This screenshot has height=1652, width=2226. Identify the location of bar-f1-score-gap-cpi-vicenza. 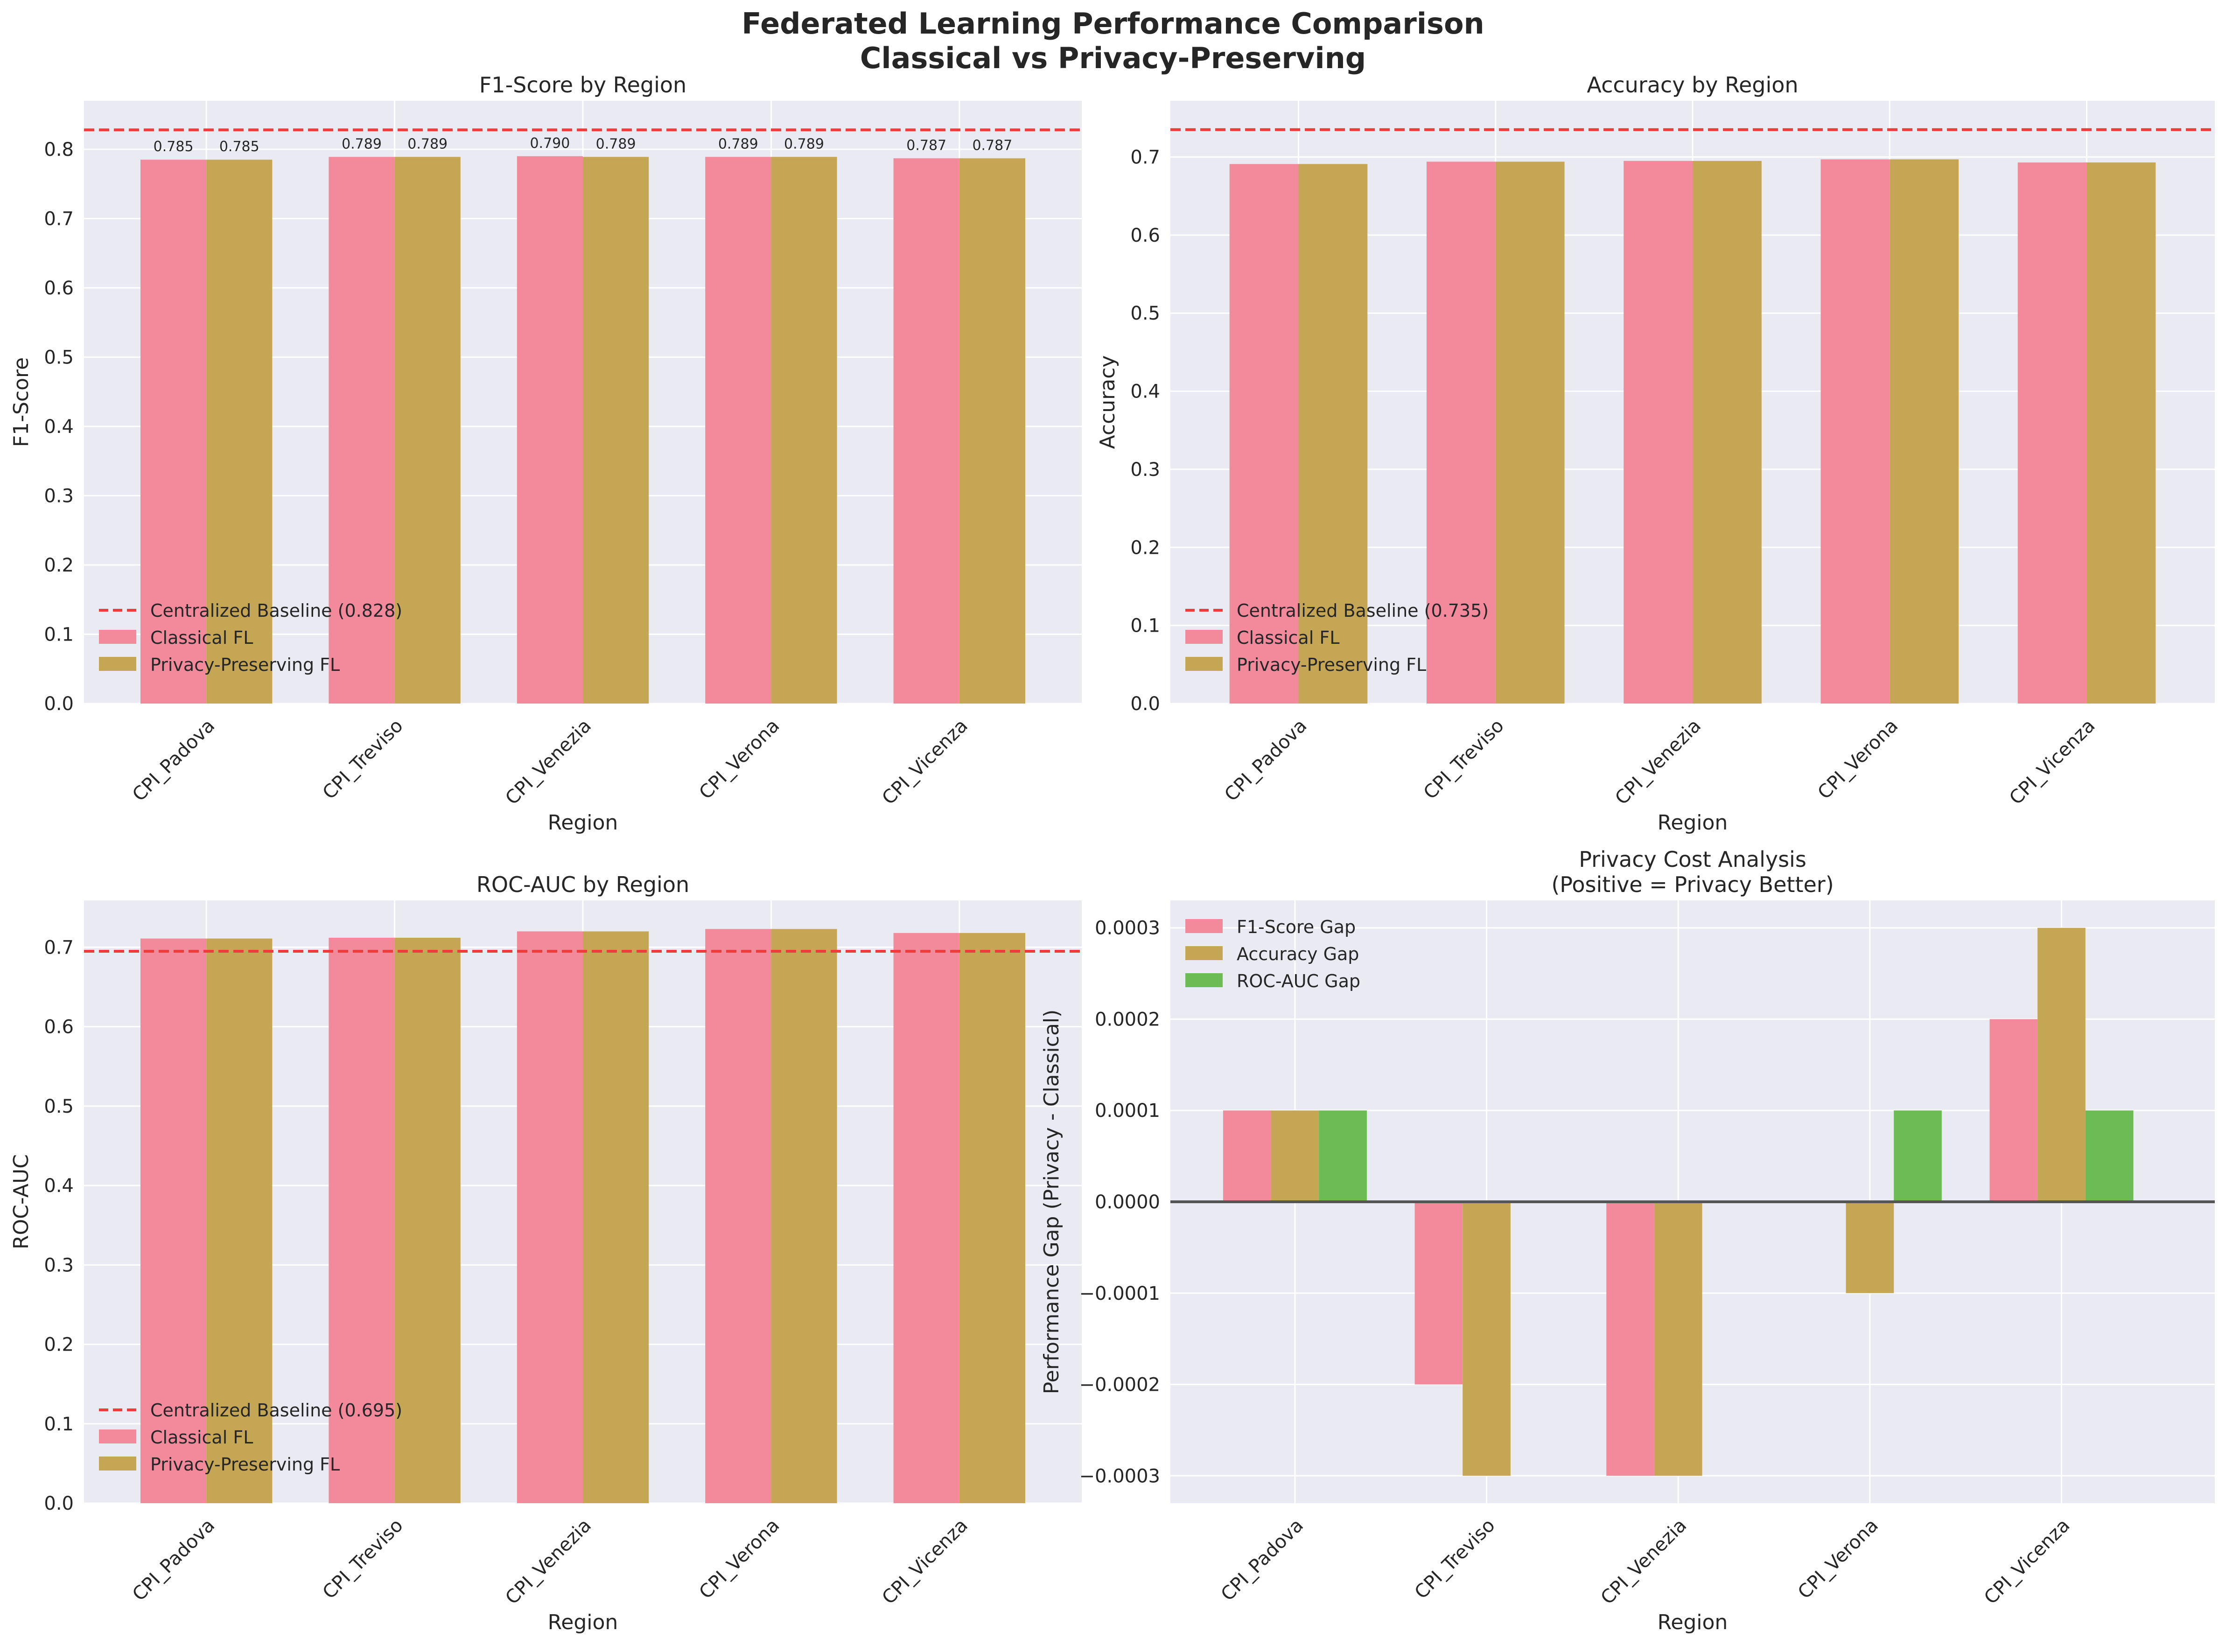
(2013, 1111).